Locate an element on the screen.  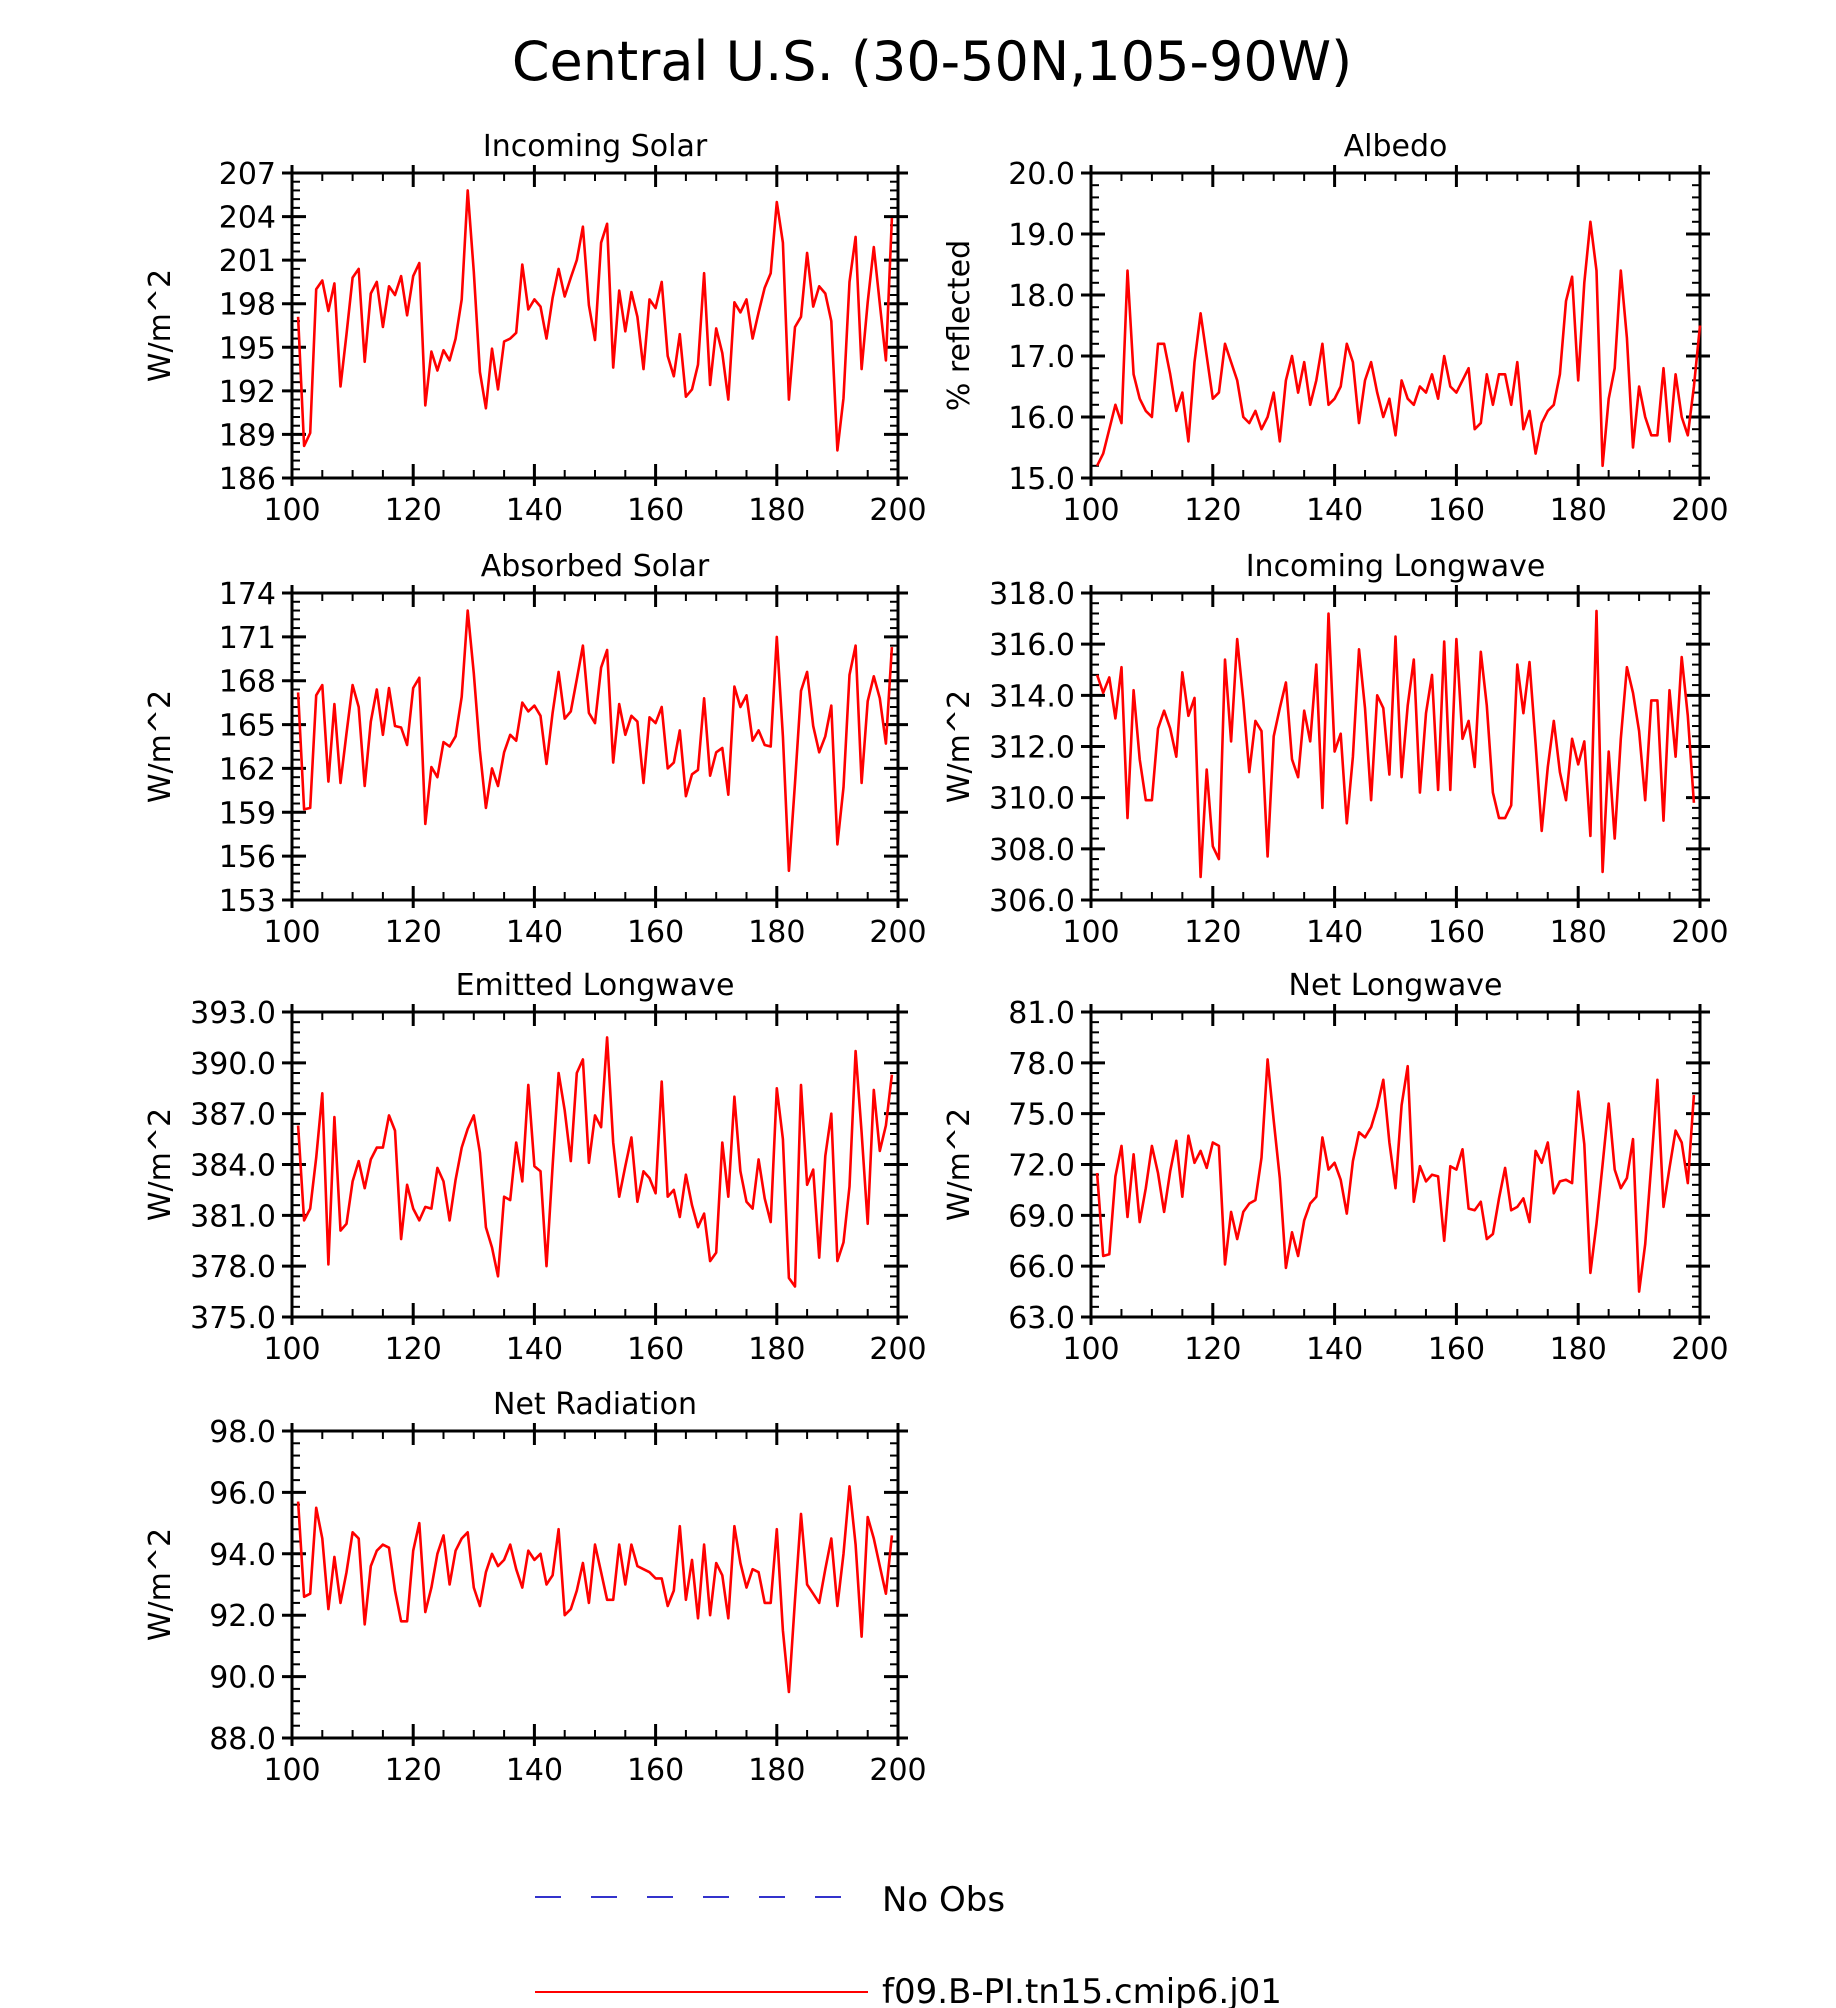
legend-entry-model-run: f09.B-PI.tn15.cmip6.j01 is located at coordinates (908, 1990).